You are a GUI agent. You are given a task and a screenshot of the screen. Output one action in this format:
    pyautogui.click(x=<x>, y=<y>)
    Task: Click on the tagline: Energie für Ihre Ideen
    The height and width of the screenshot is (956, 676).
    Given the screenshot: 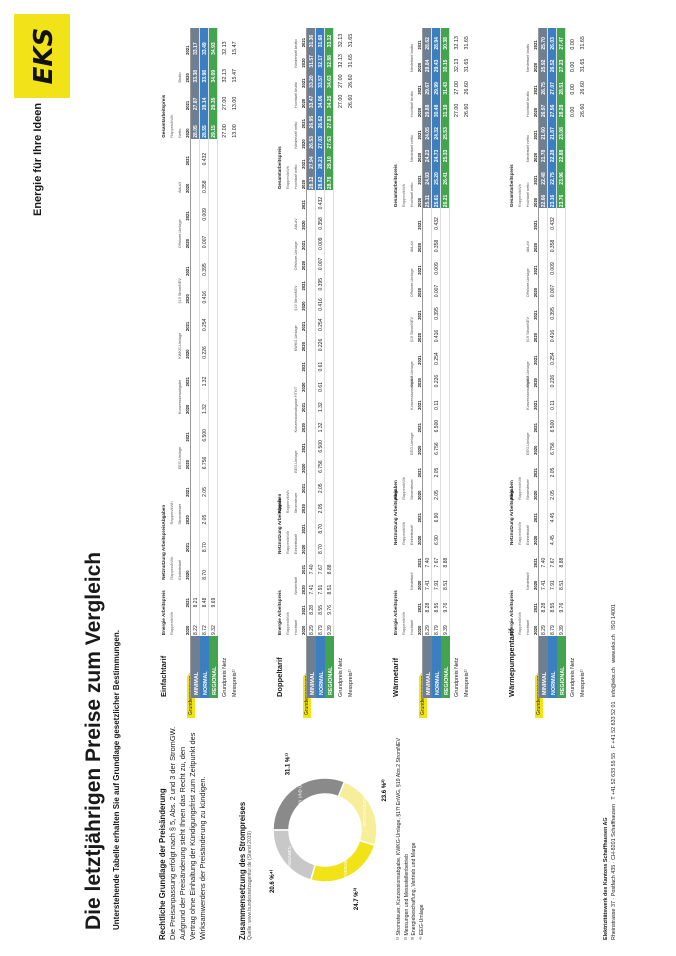 What is the action you would take?
    pyautogui.click(x=38, y=159)
    